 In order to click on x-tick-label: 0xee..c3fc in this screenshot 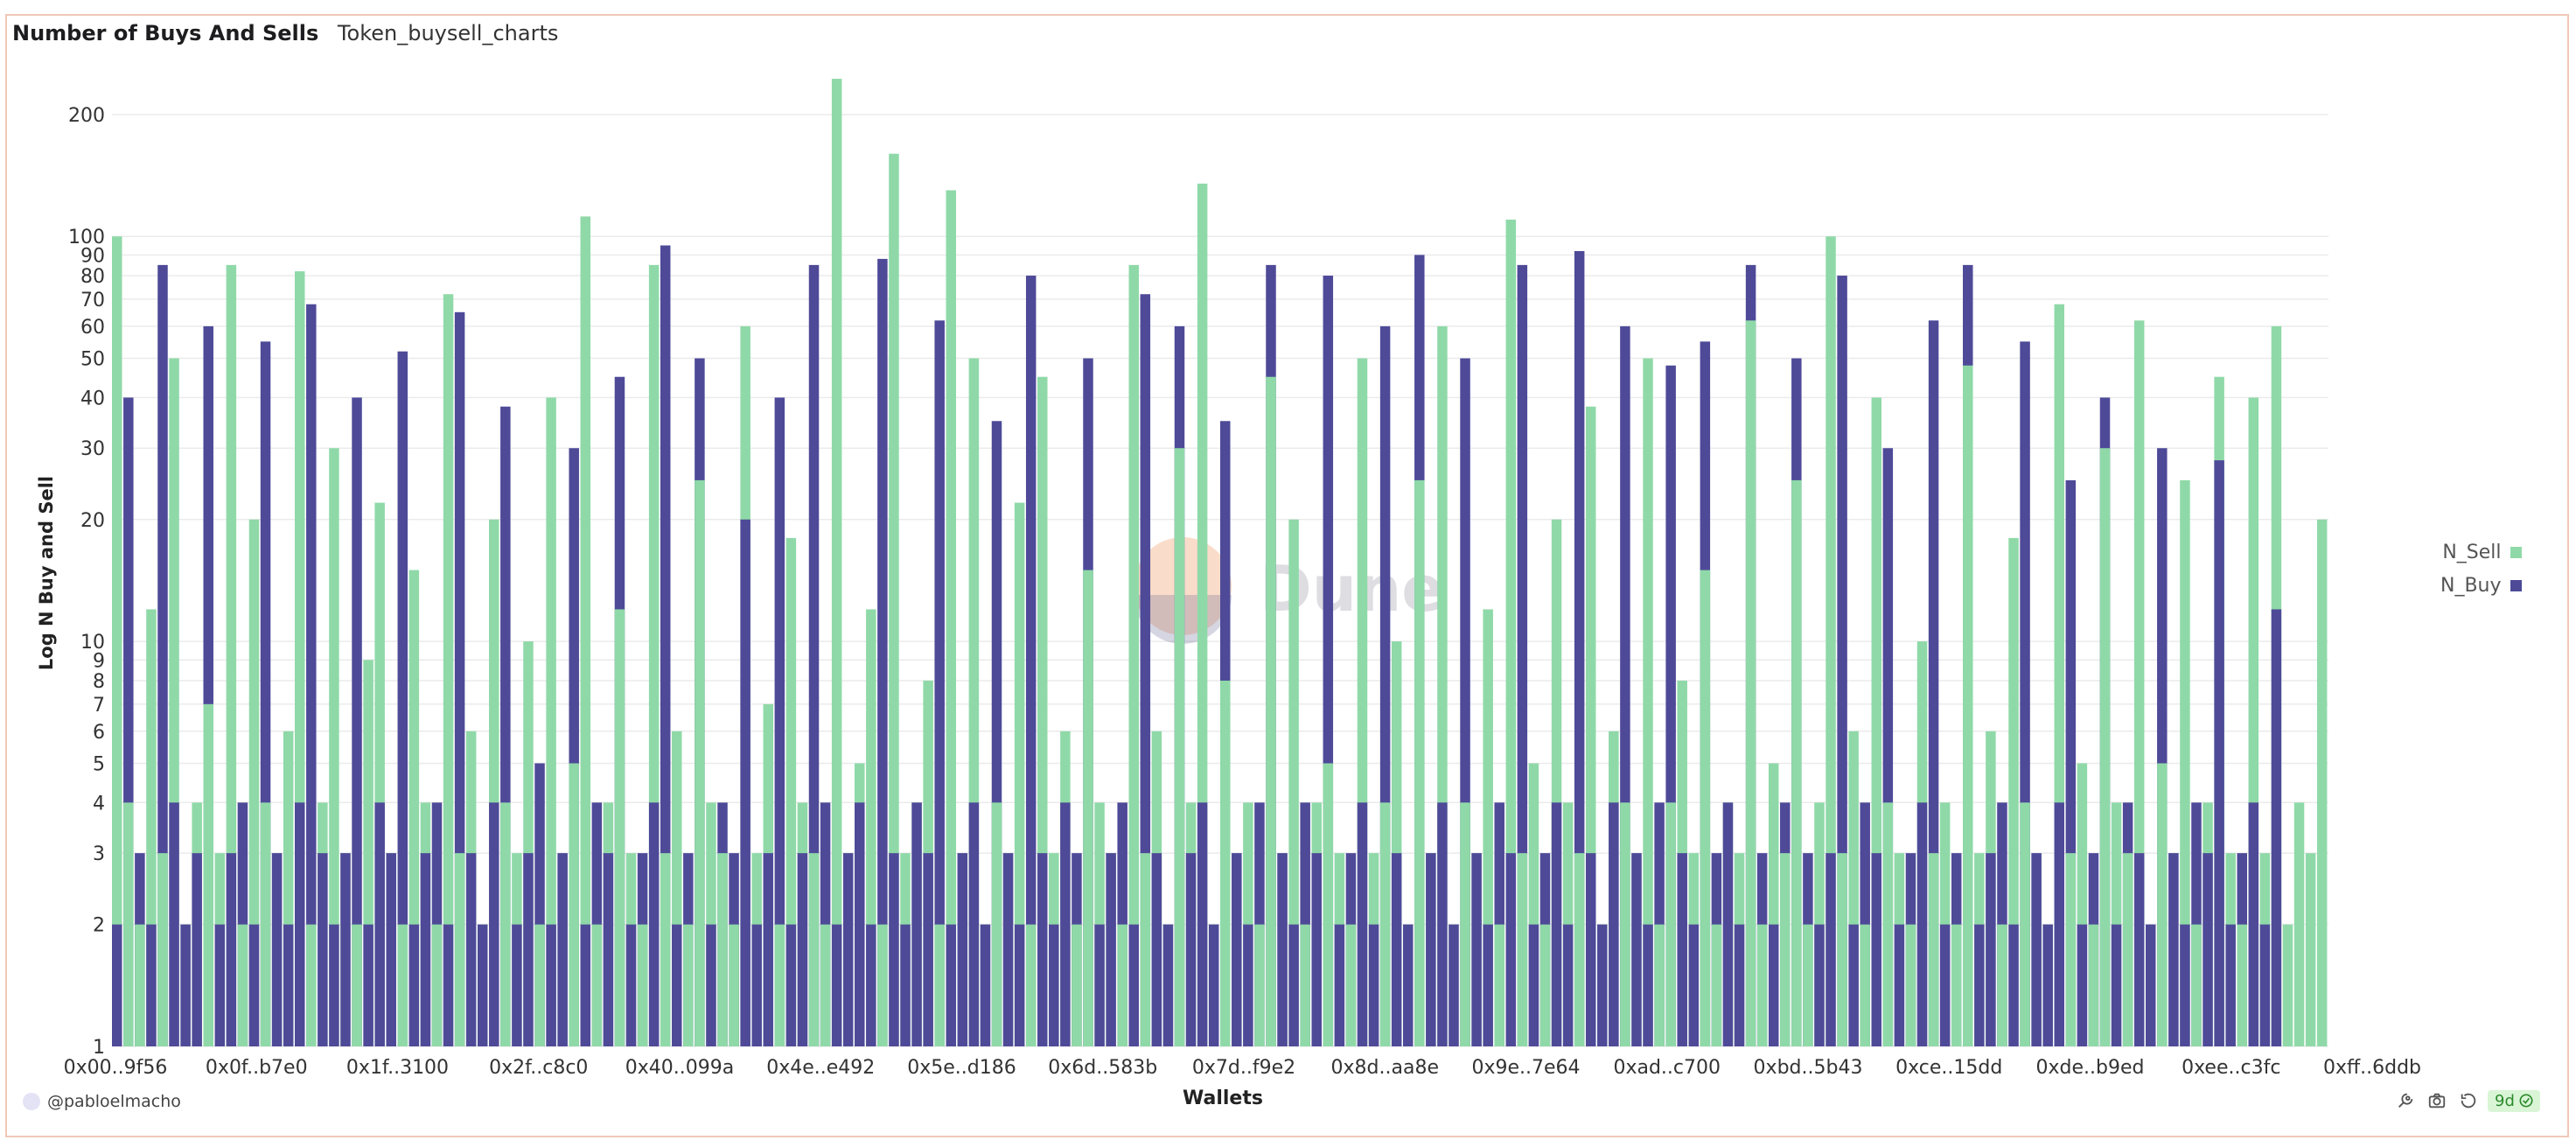, I will do `click(2231, 1068)`.